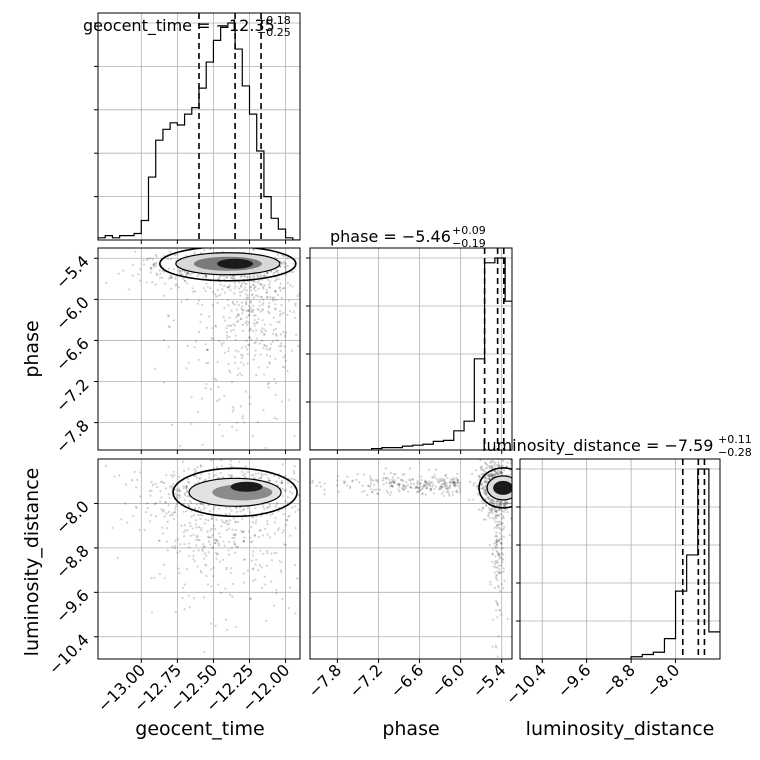 Image resolution: width=760 pixels, height=760 pixels. Describe the element at coordinates (72, 606) in the screenshot. I see `y-tick-label: −9.6` at that location.